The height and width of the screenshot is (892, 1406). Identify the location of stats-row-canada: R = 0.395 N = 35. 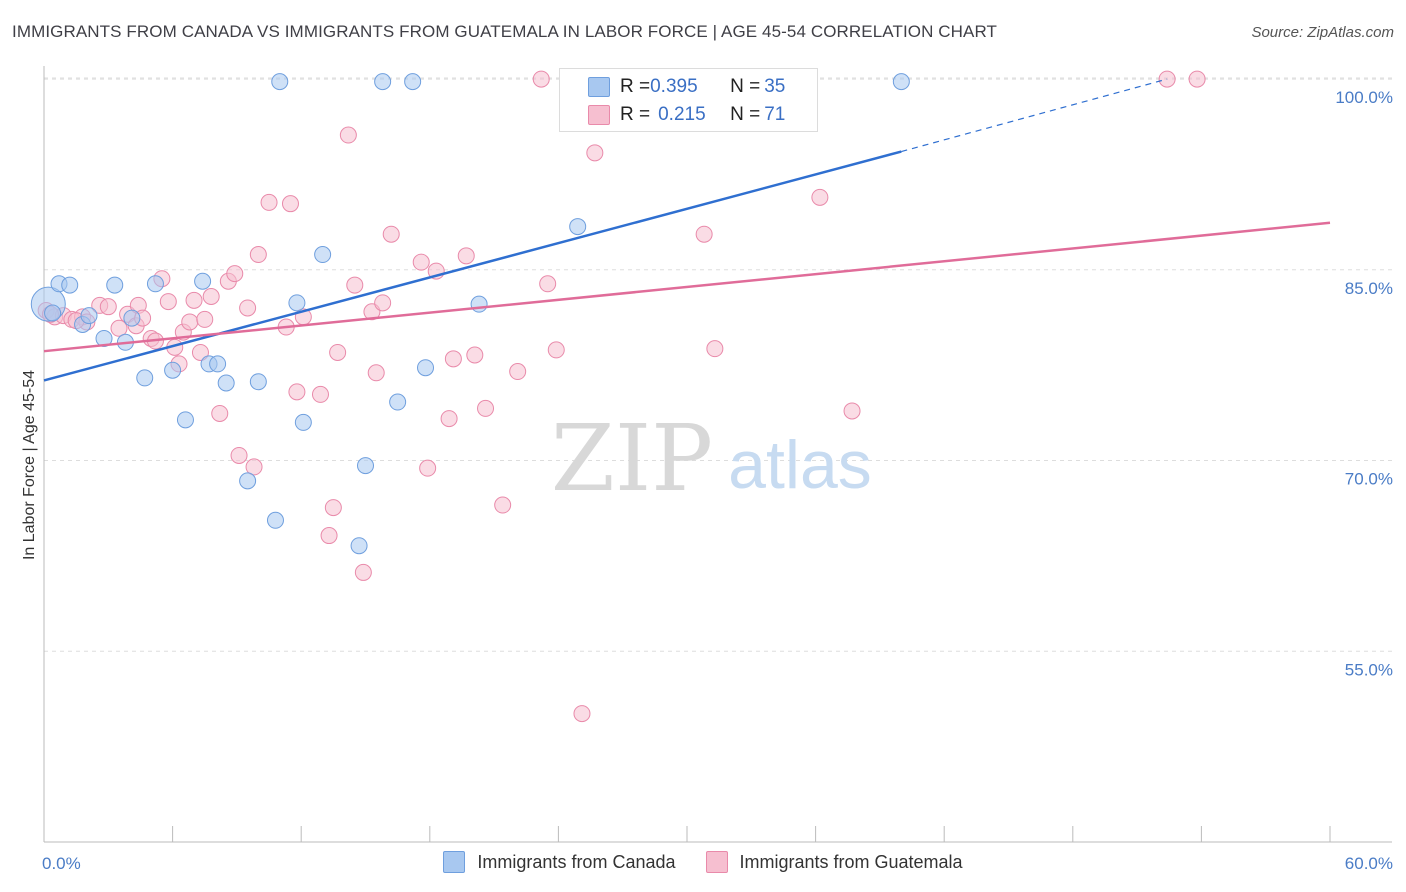
(672, 87).